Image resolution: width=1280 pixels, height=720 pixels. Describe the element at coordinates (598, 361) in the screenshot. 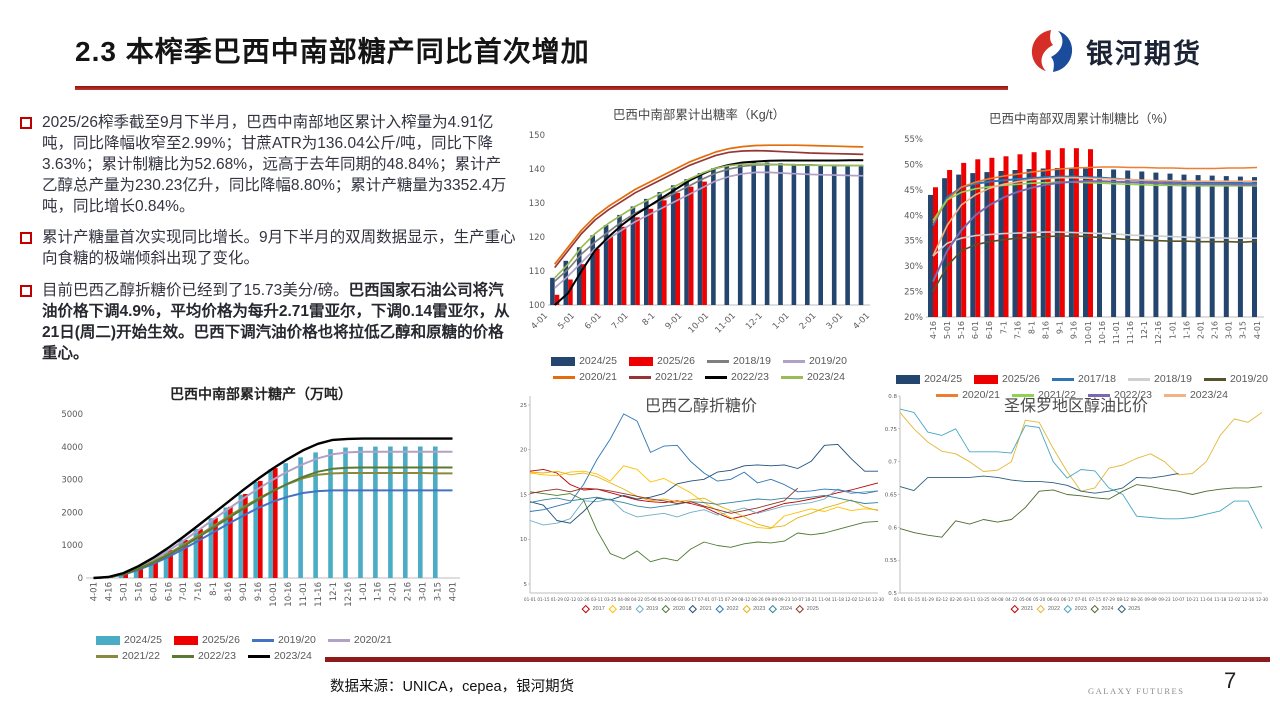

I see `legend-label: 2024/25` at that location.